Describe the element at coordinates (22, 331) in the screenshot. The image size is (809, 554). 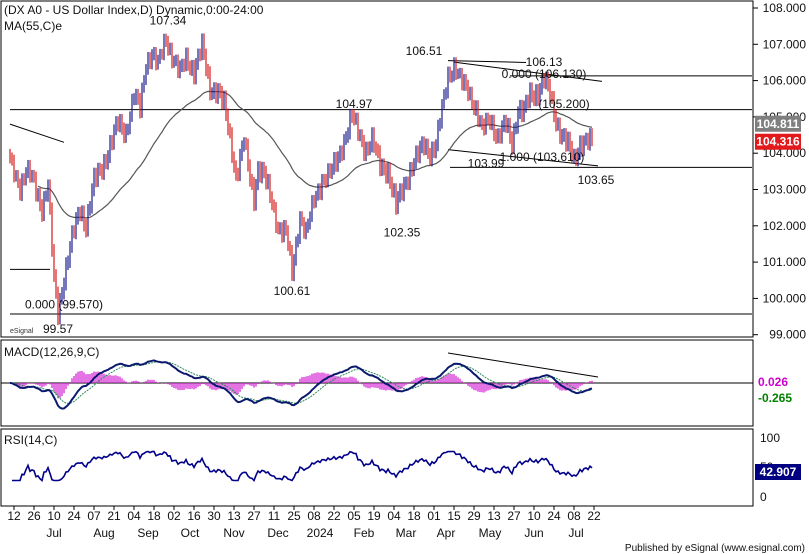
I see `watermark: eSignal` at that location.